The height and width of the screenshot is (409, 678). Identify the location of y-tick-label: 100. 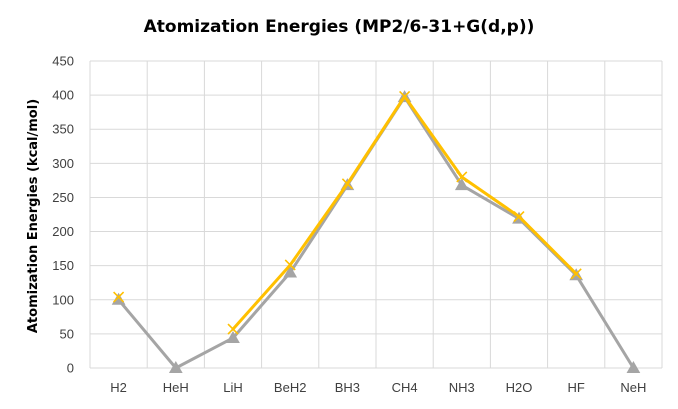
(63, 299).